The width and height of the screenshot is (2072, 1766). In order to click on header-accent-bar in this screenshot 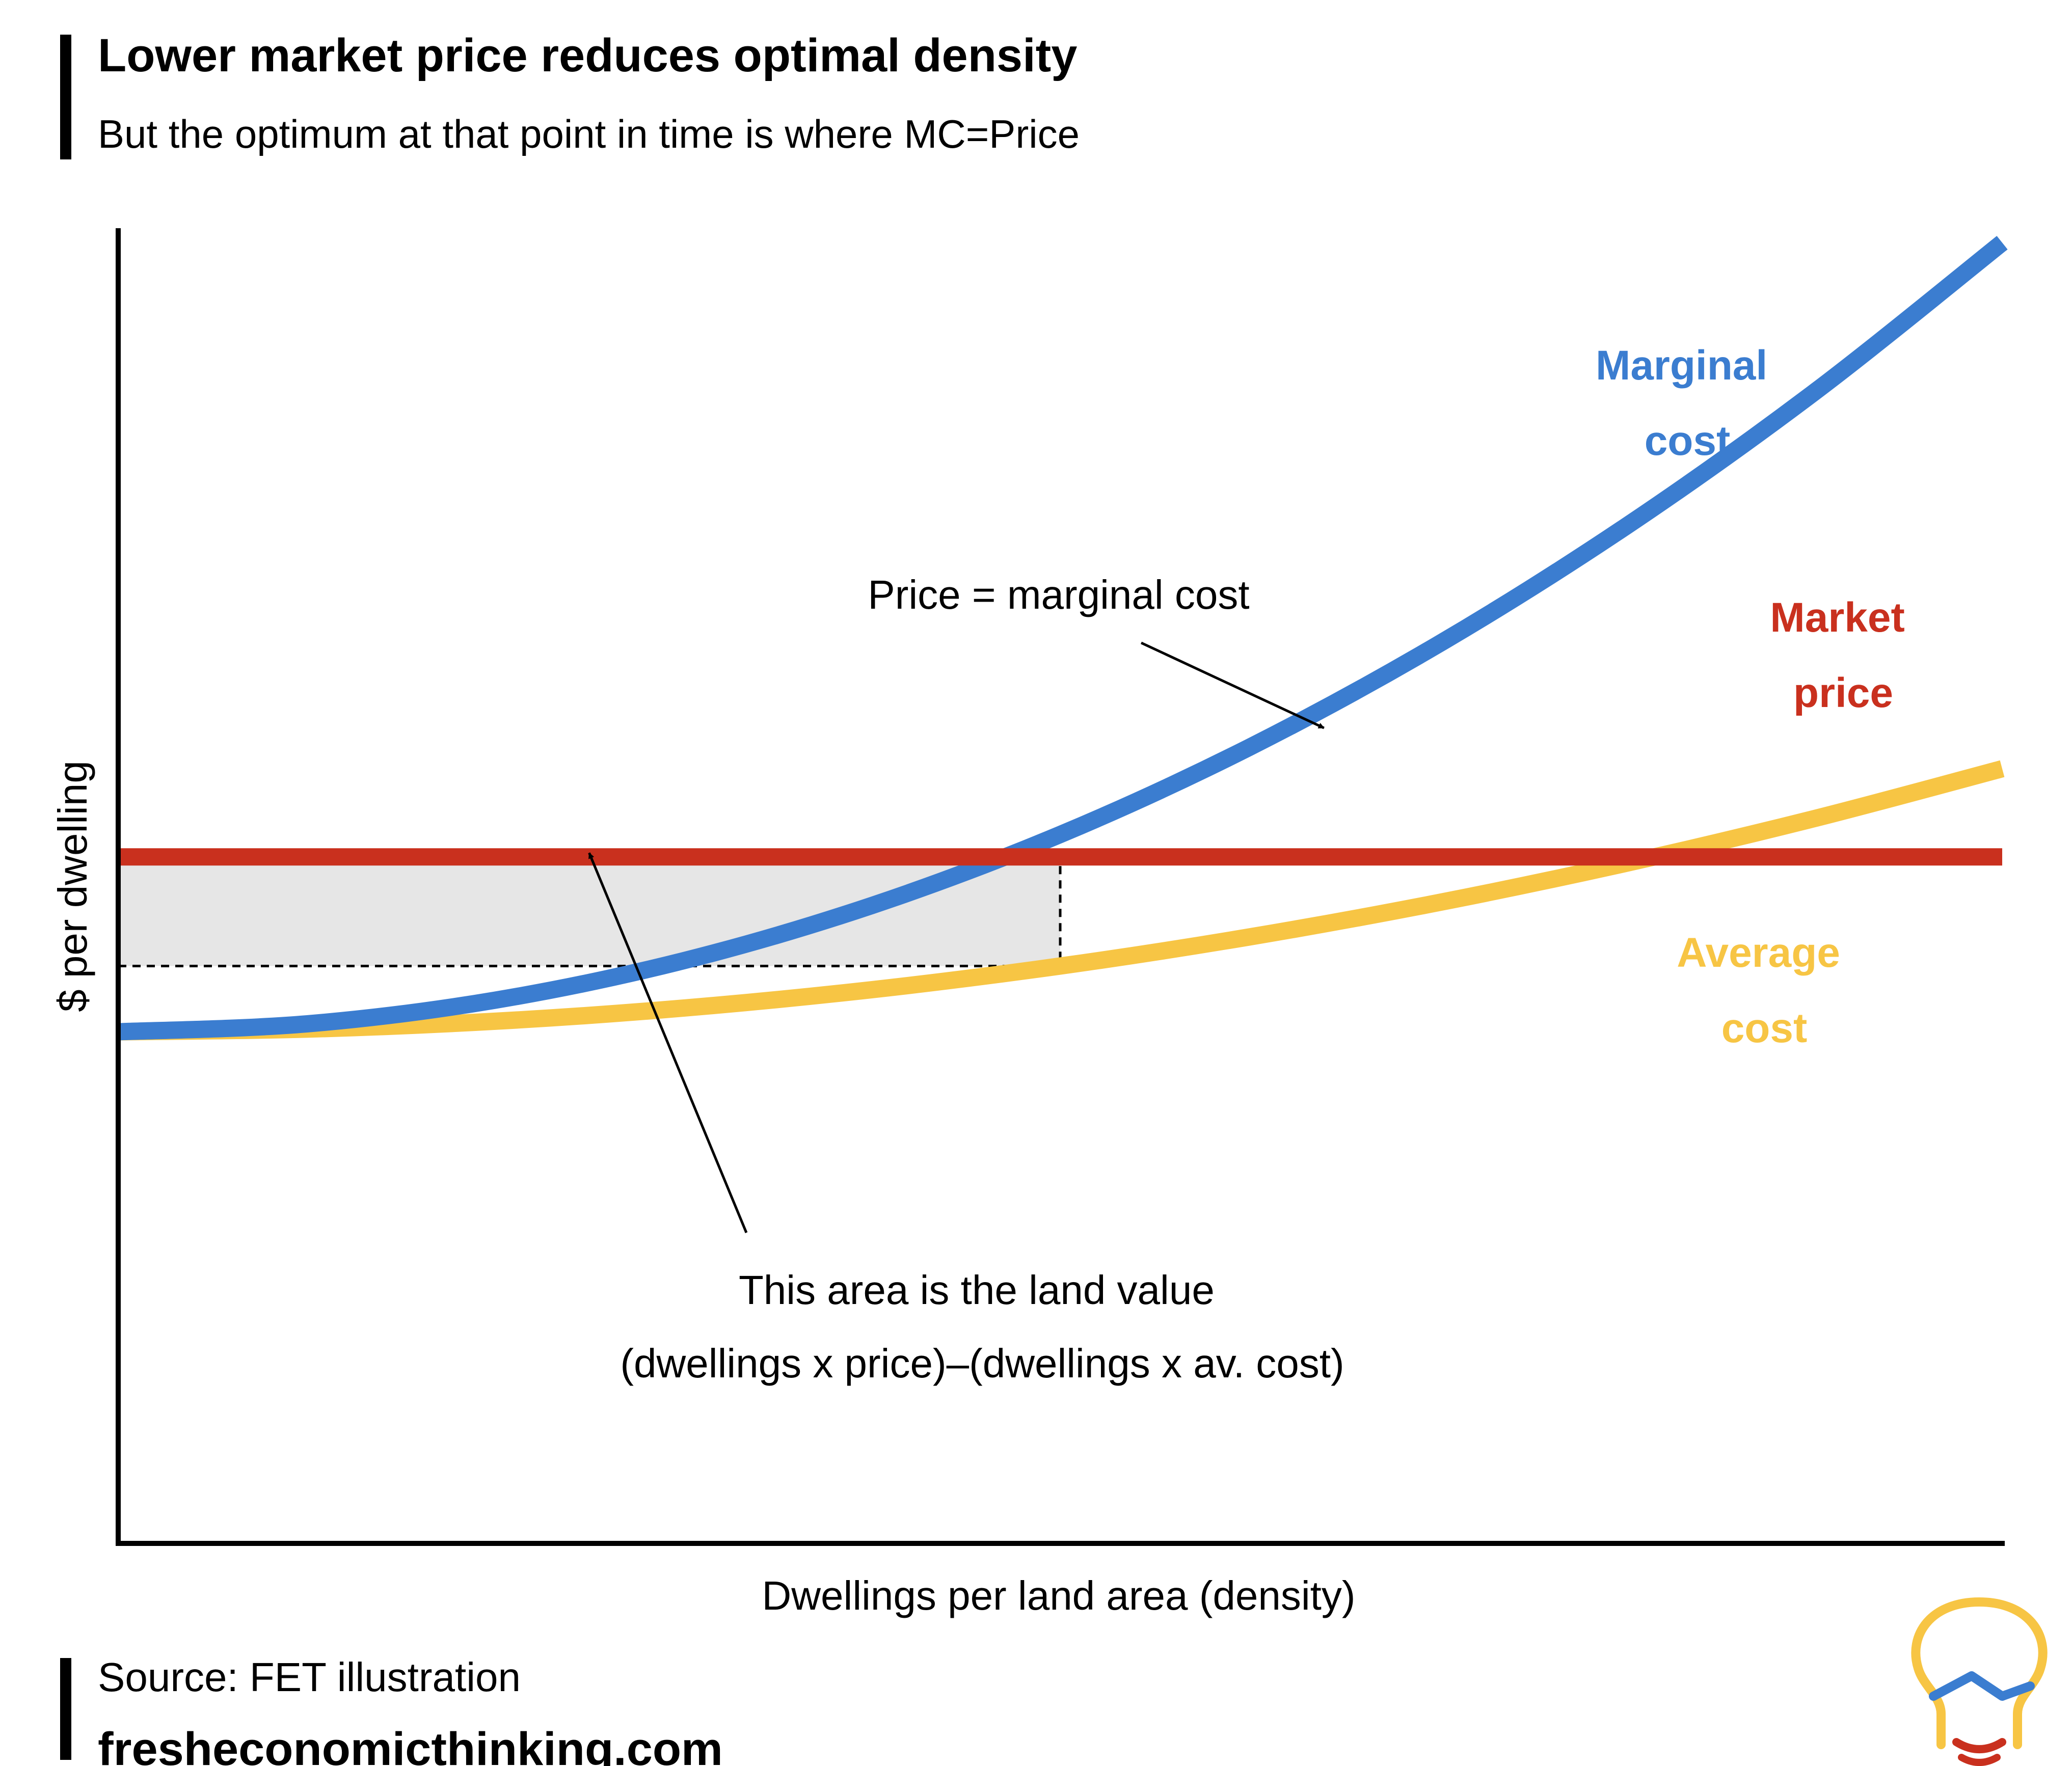, I will do `click(65, 97)`.